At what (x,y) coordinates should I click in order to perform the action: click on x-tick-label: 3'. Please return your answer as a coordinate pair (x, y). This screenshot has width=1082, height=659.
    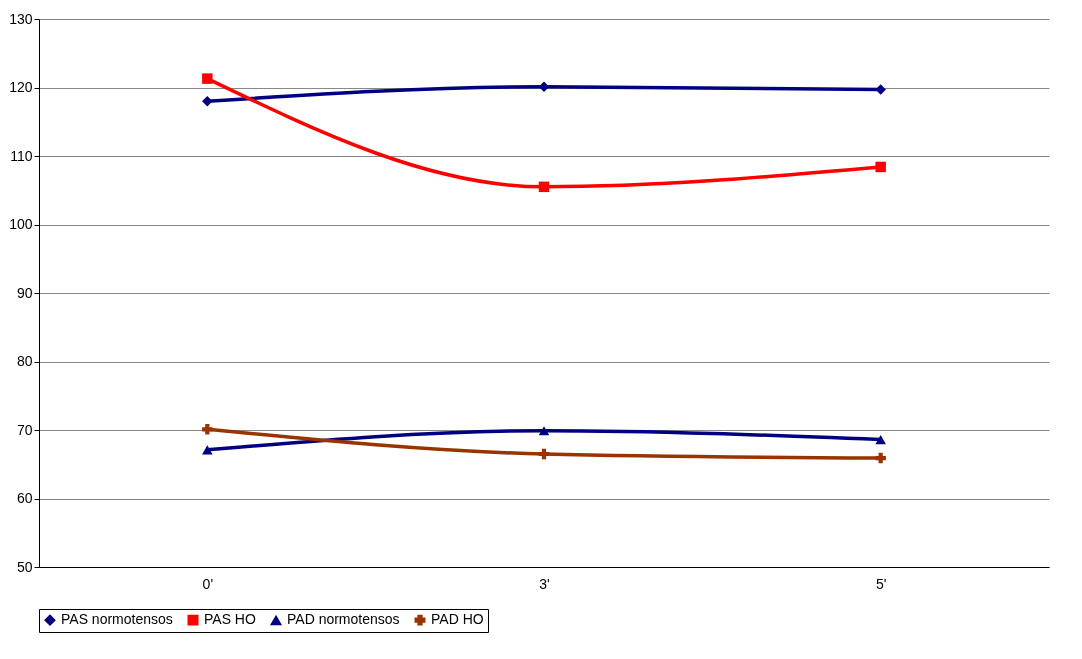
    Looking at the image, I should click on (544, 583).